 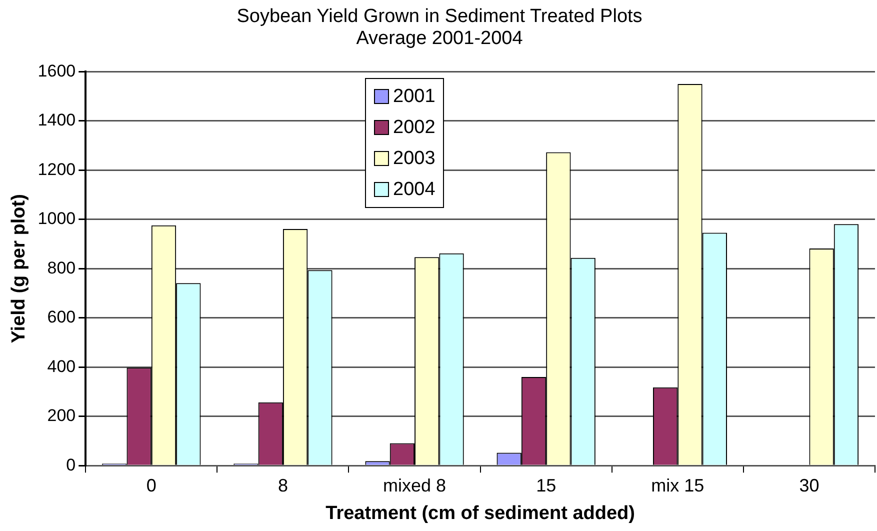 I want to click on x-tick-label: 15, so click(x=546, y=485).